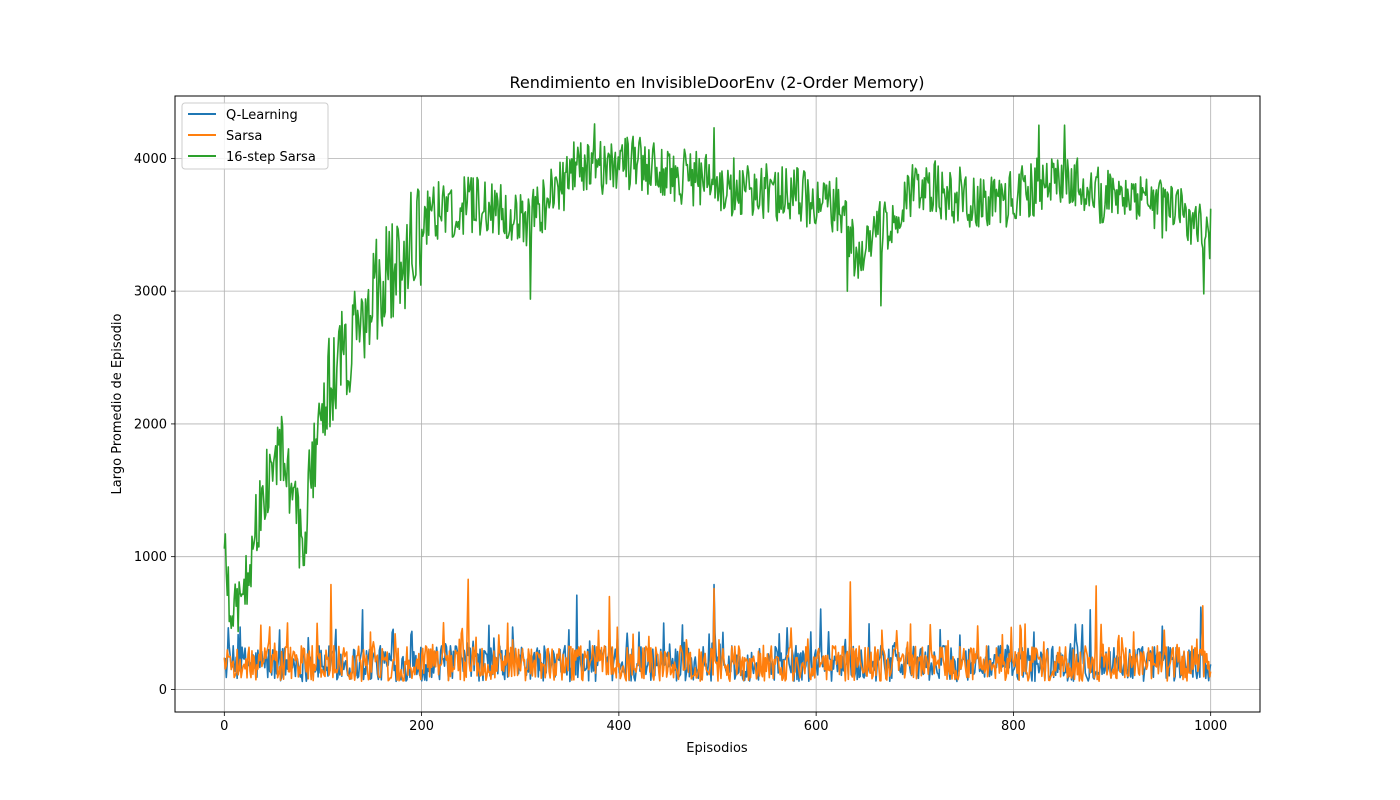 The image size is (1400, 800). What do you see at coordinates (421, 726) in the screenshot?
I see `x-tick-label: 200` at bounding box center [421, 726].